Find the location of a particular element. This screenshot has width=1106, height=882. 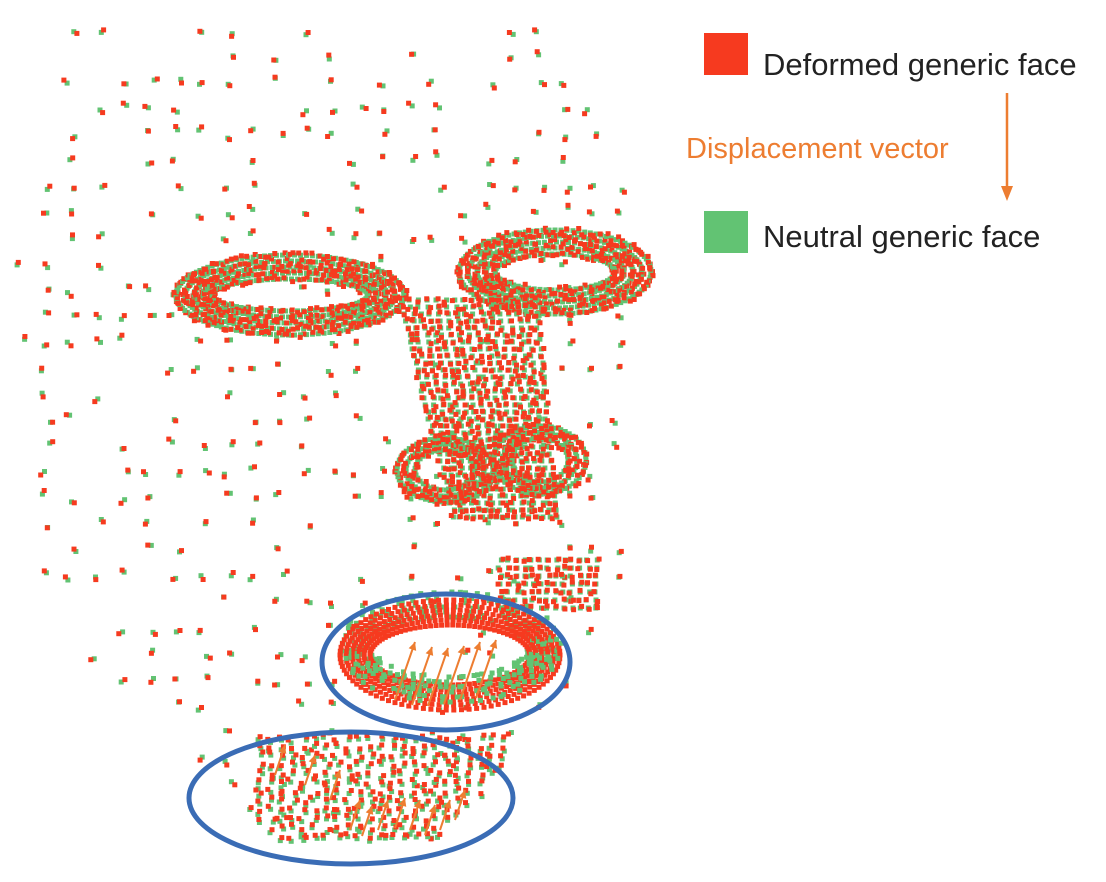

mouth-highlight-ellipse is located at coordinates (446, 662).